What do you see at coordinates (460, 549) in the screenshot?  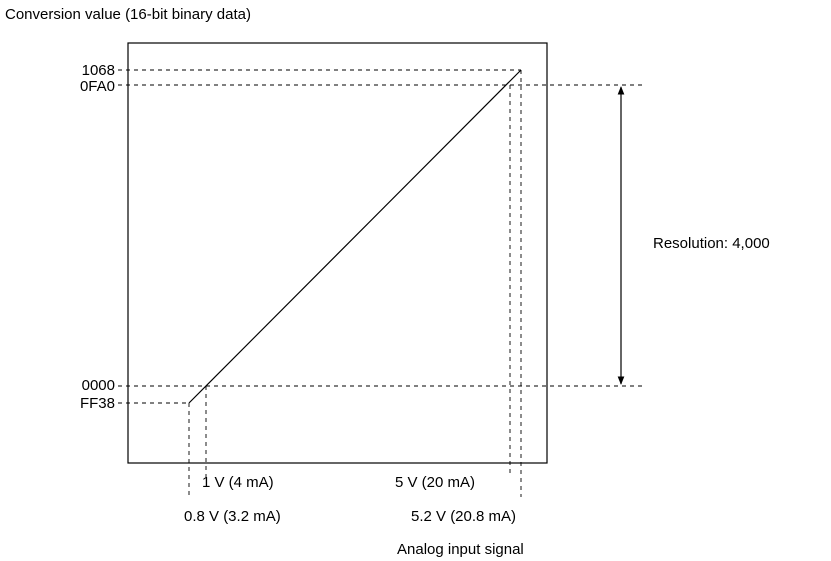 I see `x-axis-label: Analog input signal` at bounding box center [460, 549].